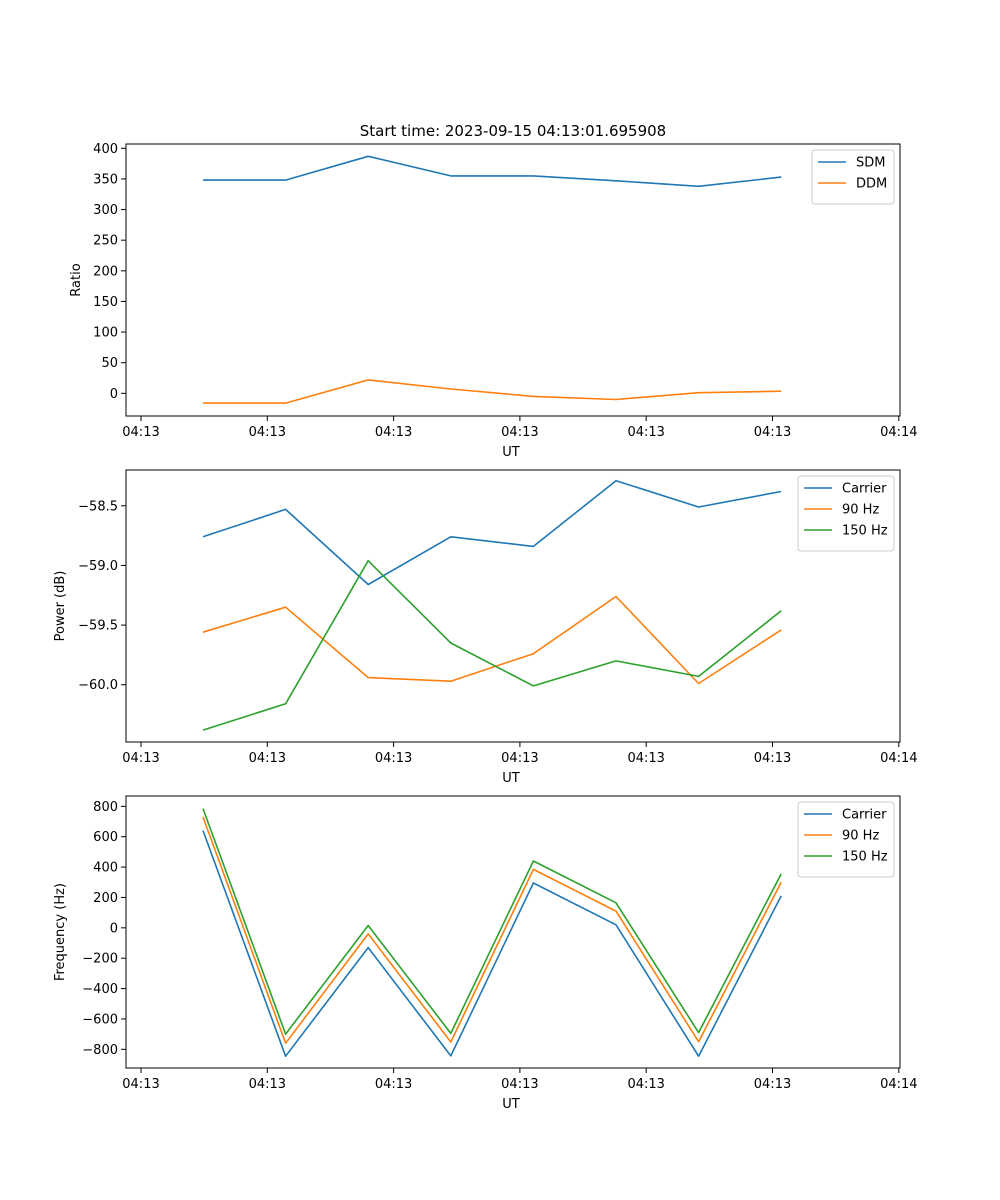 The image size is (1000, 1200). What do you see at coordinates (105, 333) in the screenshot?
I see `y-tick-label: 100` at bounding box center [105, 333].